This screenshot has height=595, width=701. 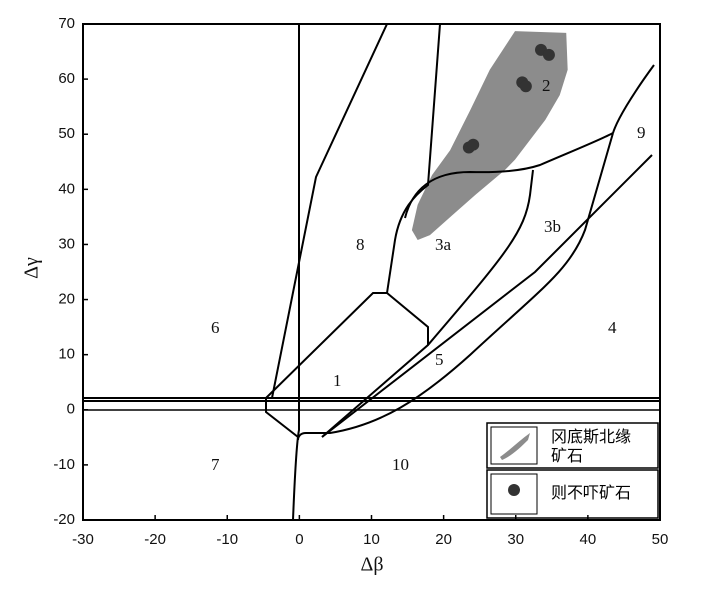 What do you see at coordinates (155, 539) in the screenshot?
I see `x-tick-label: -20` at bounding box center [155, 539].